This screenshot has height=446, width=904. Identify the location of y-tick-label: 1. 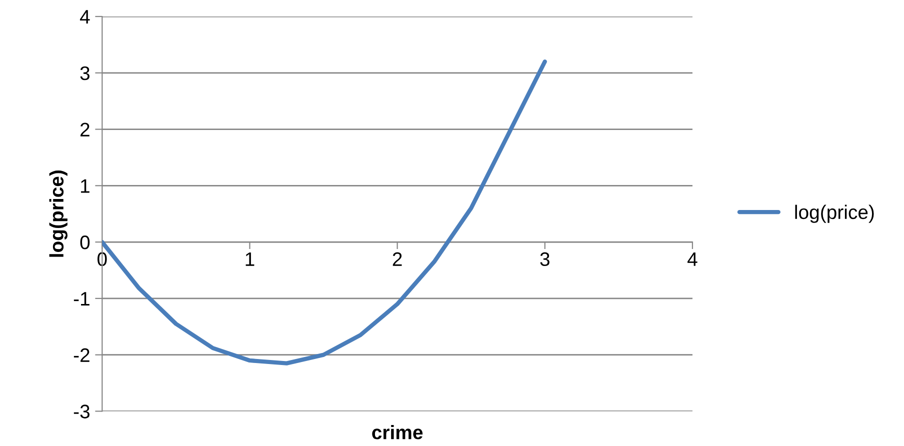
(85, 186).